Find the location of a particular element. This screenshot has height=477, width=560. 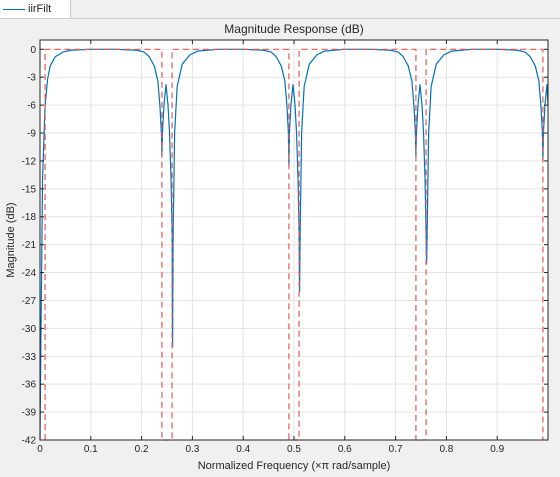

y-tick-label: -18 is located at coordinates (29, 217).